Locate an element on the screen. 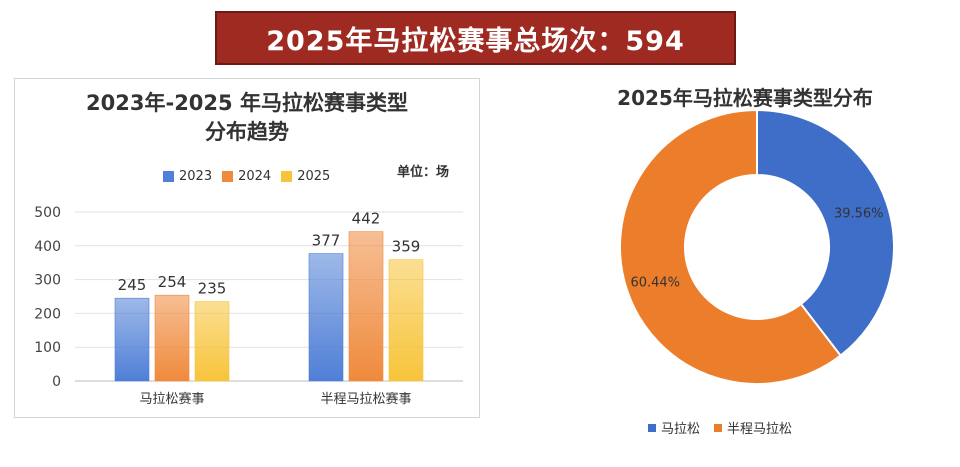 This screenshot has height=467, width=960. y-tick-label: 300 is located at coordinates (47, 281).